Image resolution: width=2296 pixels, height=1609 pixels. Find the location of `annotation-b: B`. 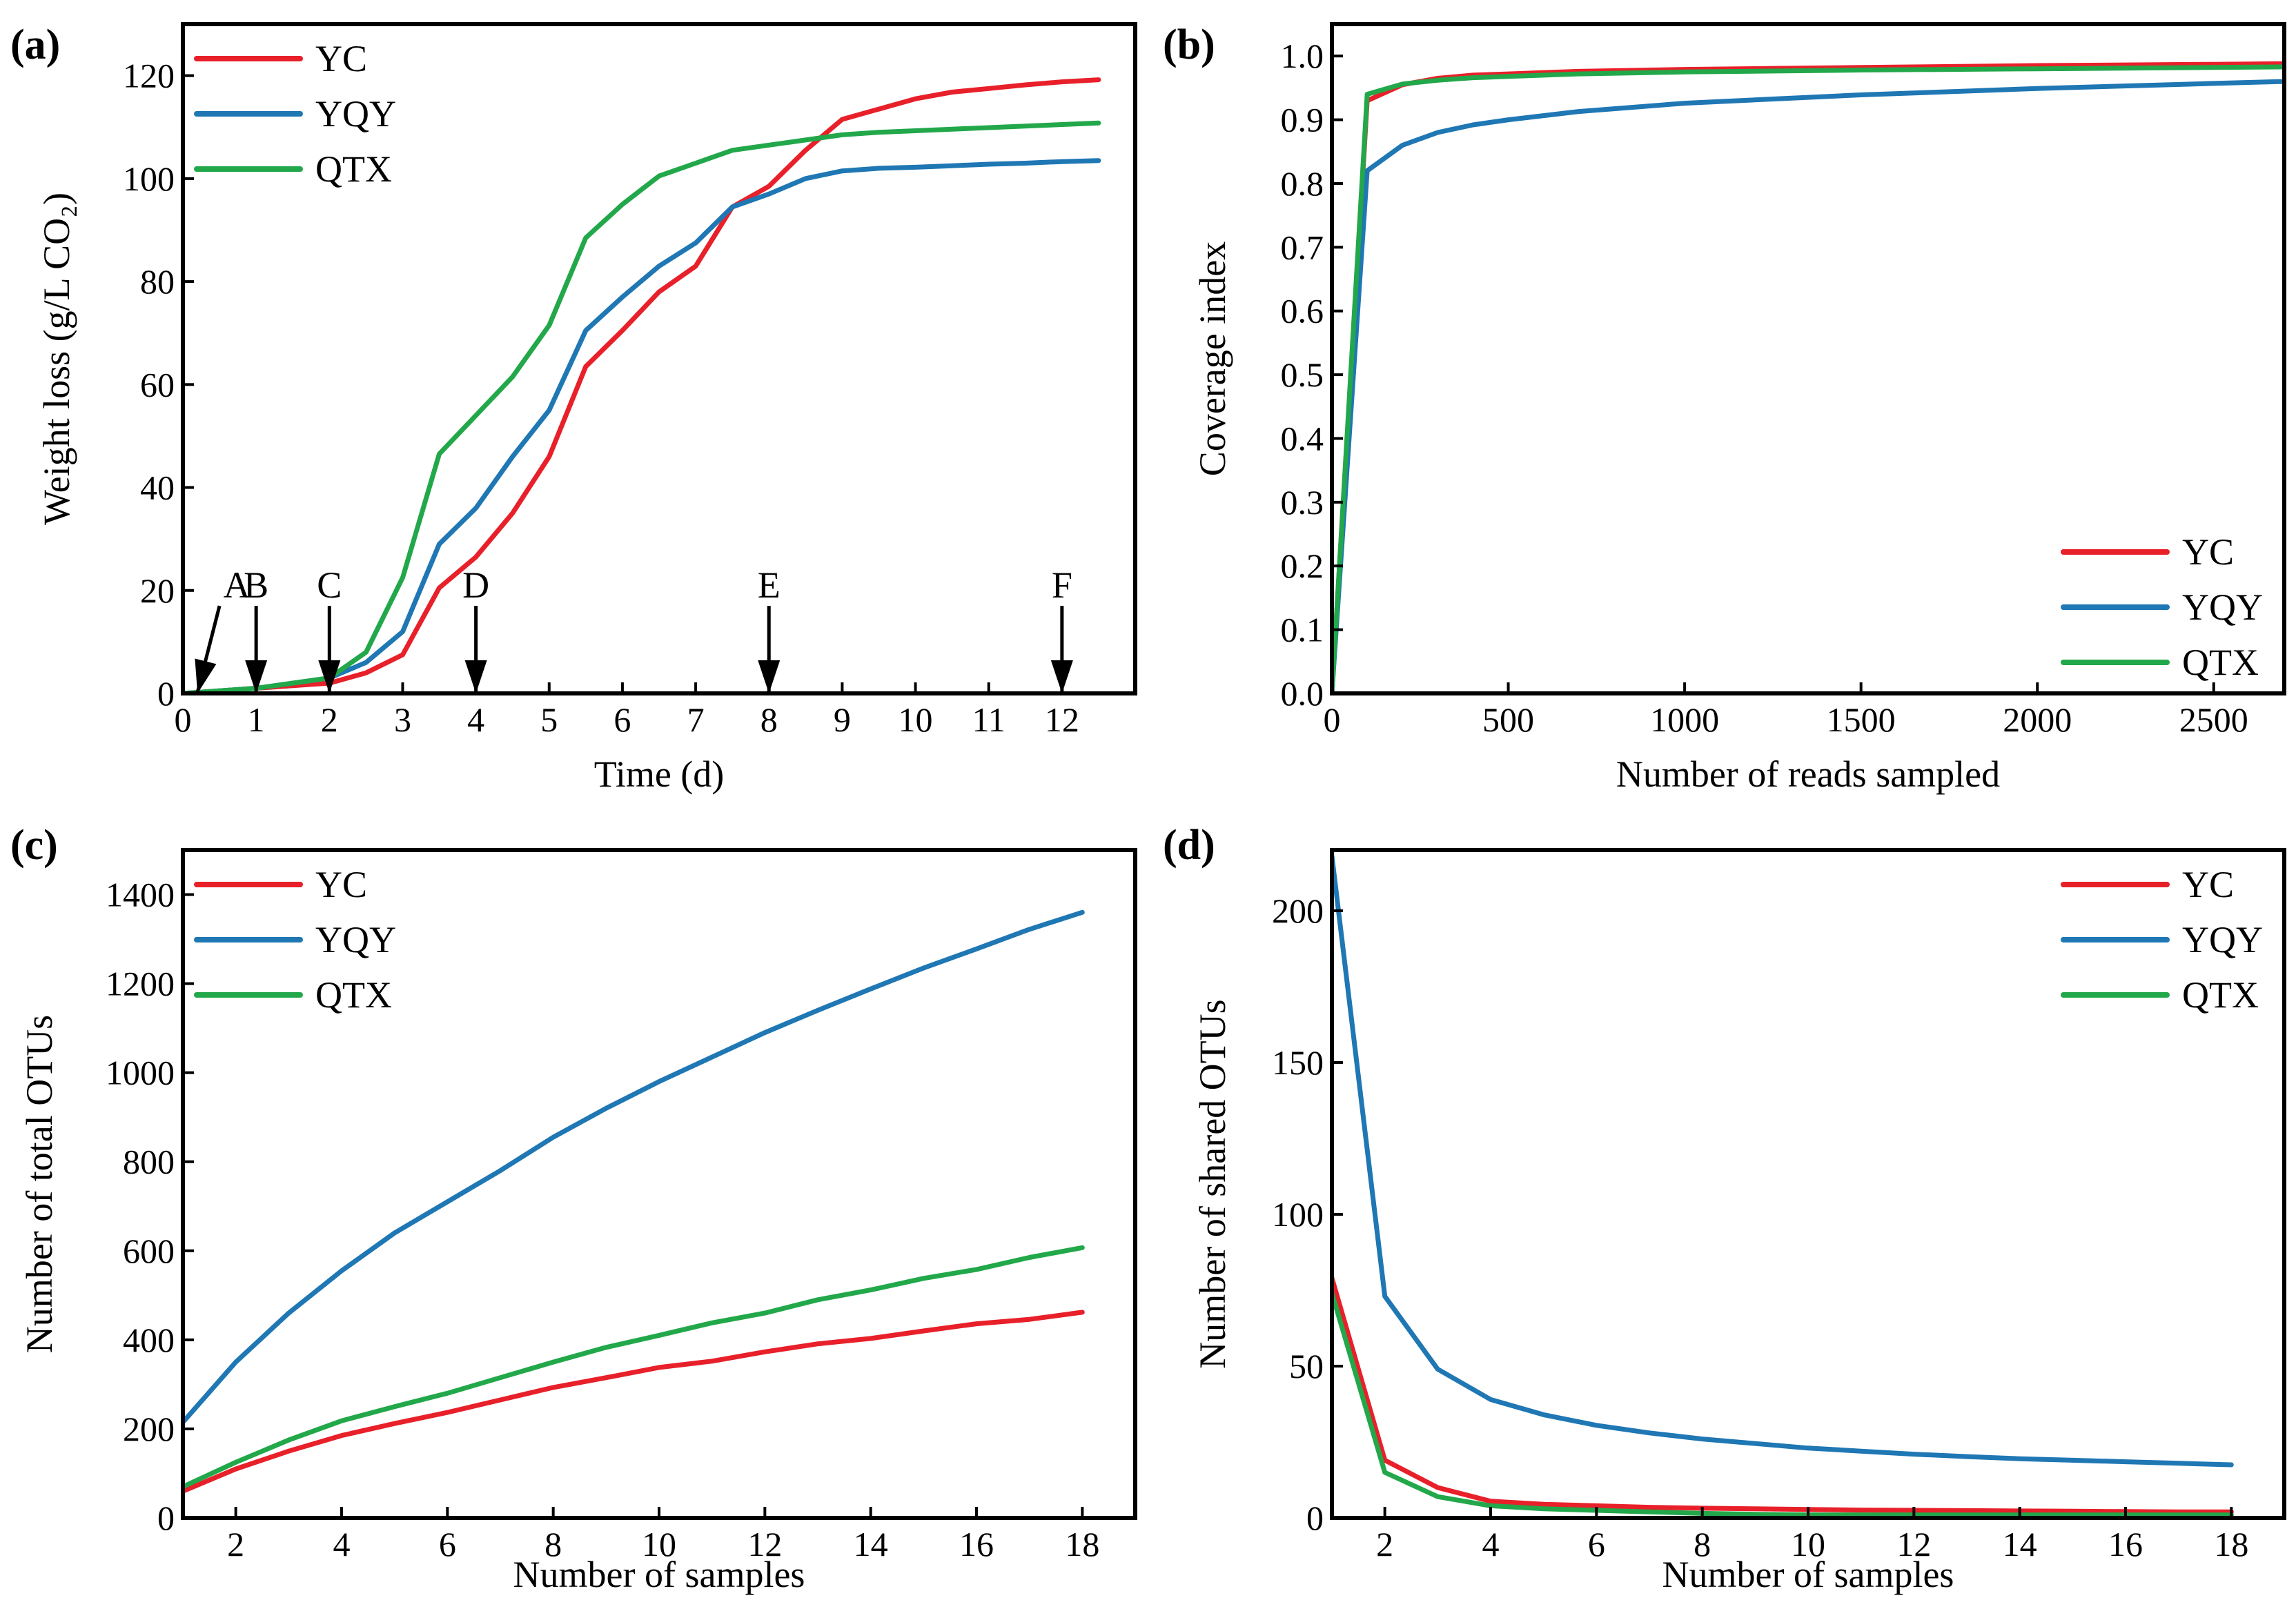

annotation-b: B is located at coordinates (256, 628).